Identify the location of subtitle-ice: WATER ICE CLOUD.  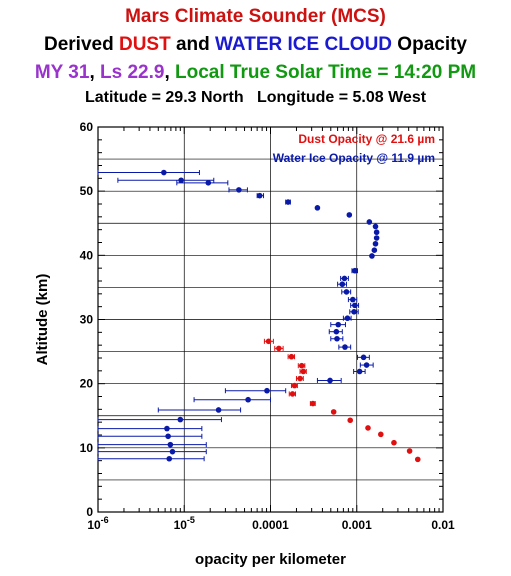
(304, 44).